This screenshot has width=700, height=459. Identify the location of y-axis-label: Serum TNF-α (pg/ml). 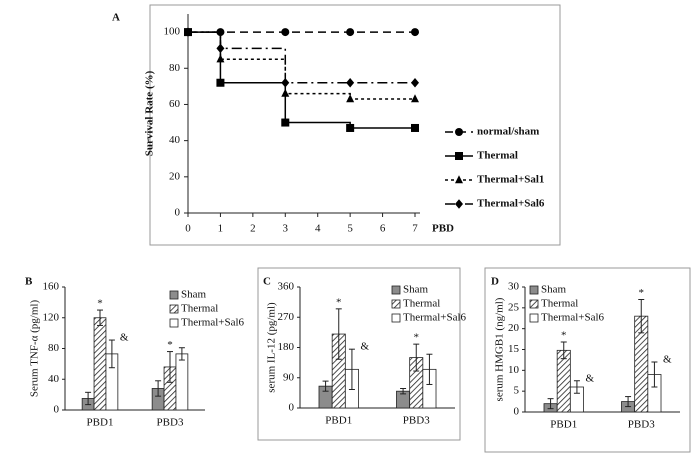
(35, 349).